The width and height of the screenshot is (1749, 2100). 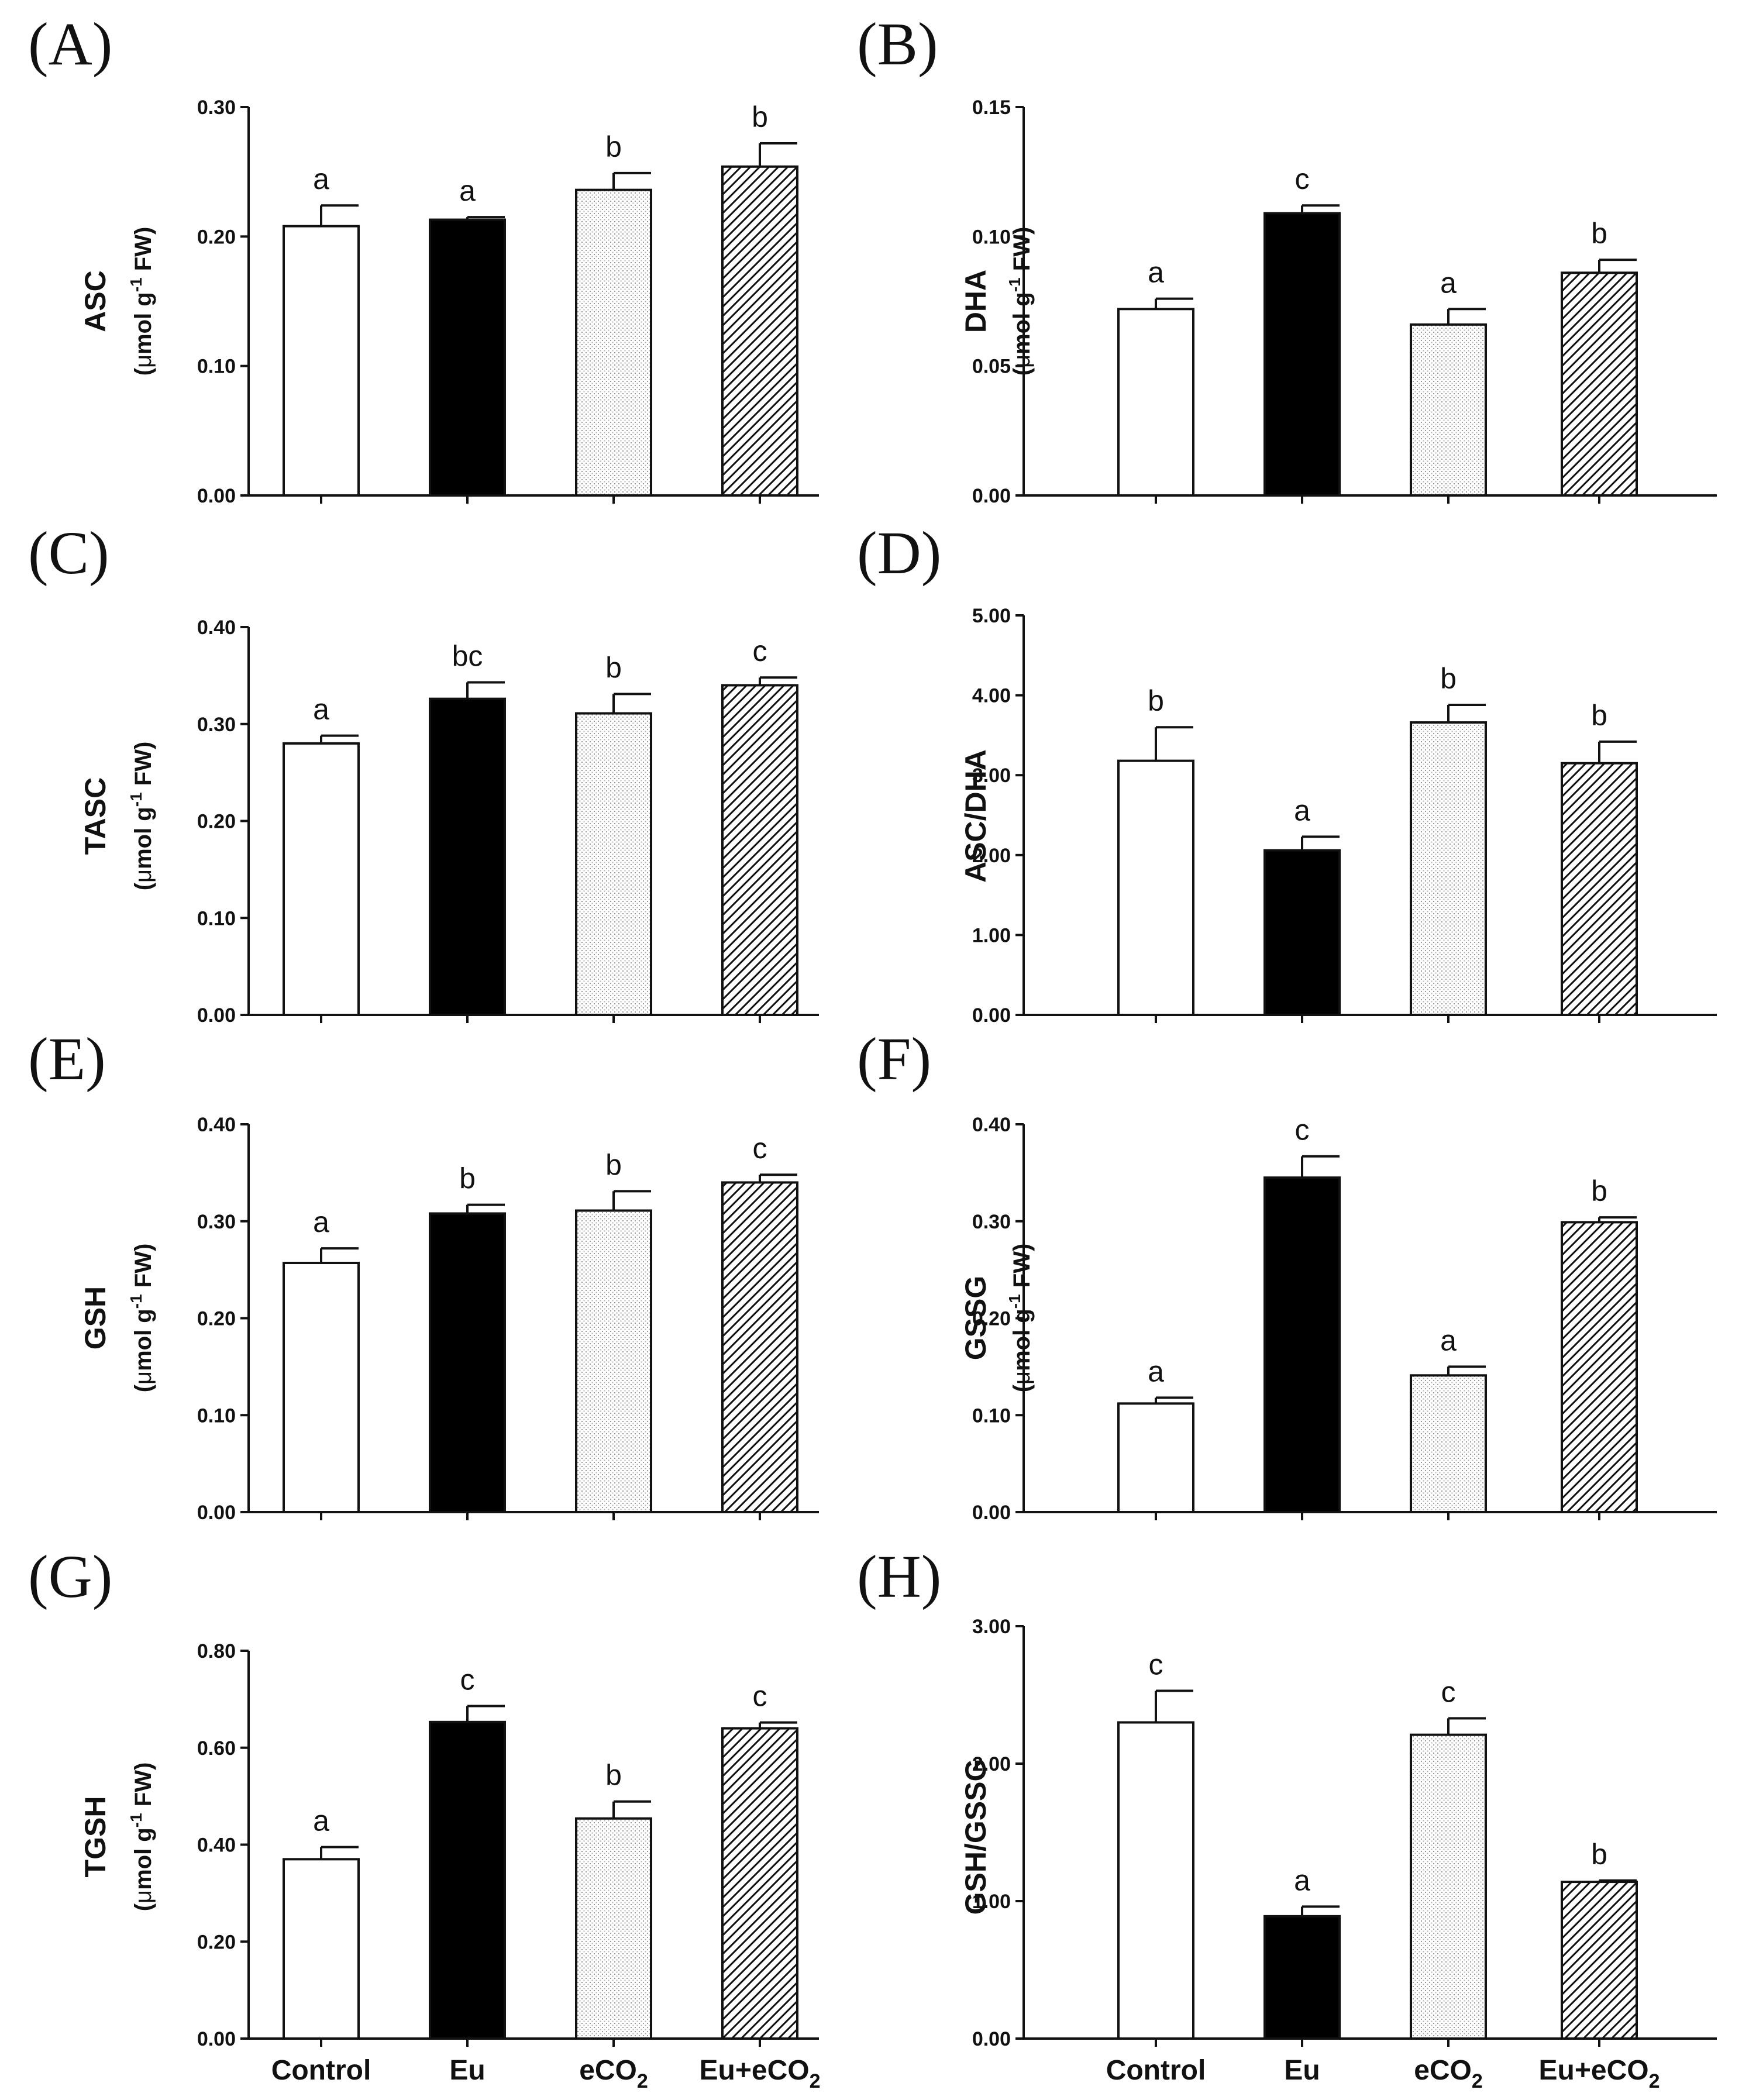 What do you see at coordinates (1287, 773) in the screenshot?
I see `panel-d: (D) 0.00 1.00 2.00 3.00 4.00 5.00 ASC/DHA b a b b` at bounding box center [1287, 773].